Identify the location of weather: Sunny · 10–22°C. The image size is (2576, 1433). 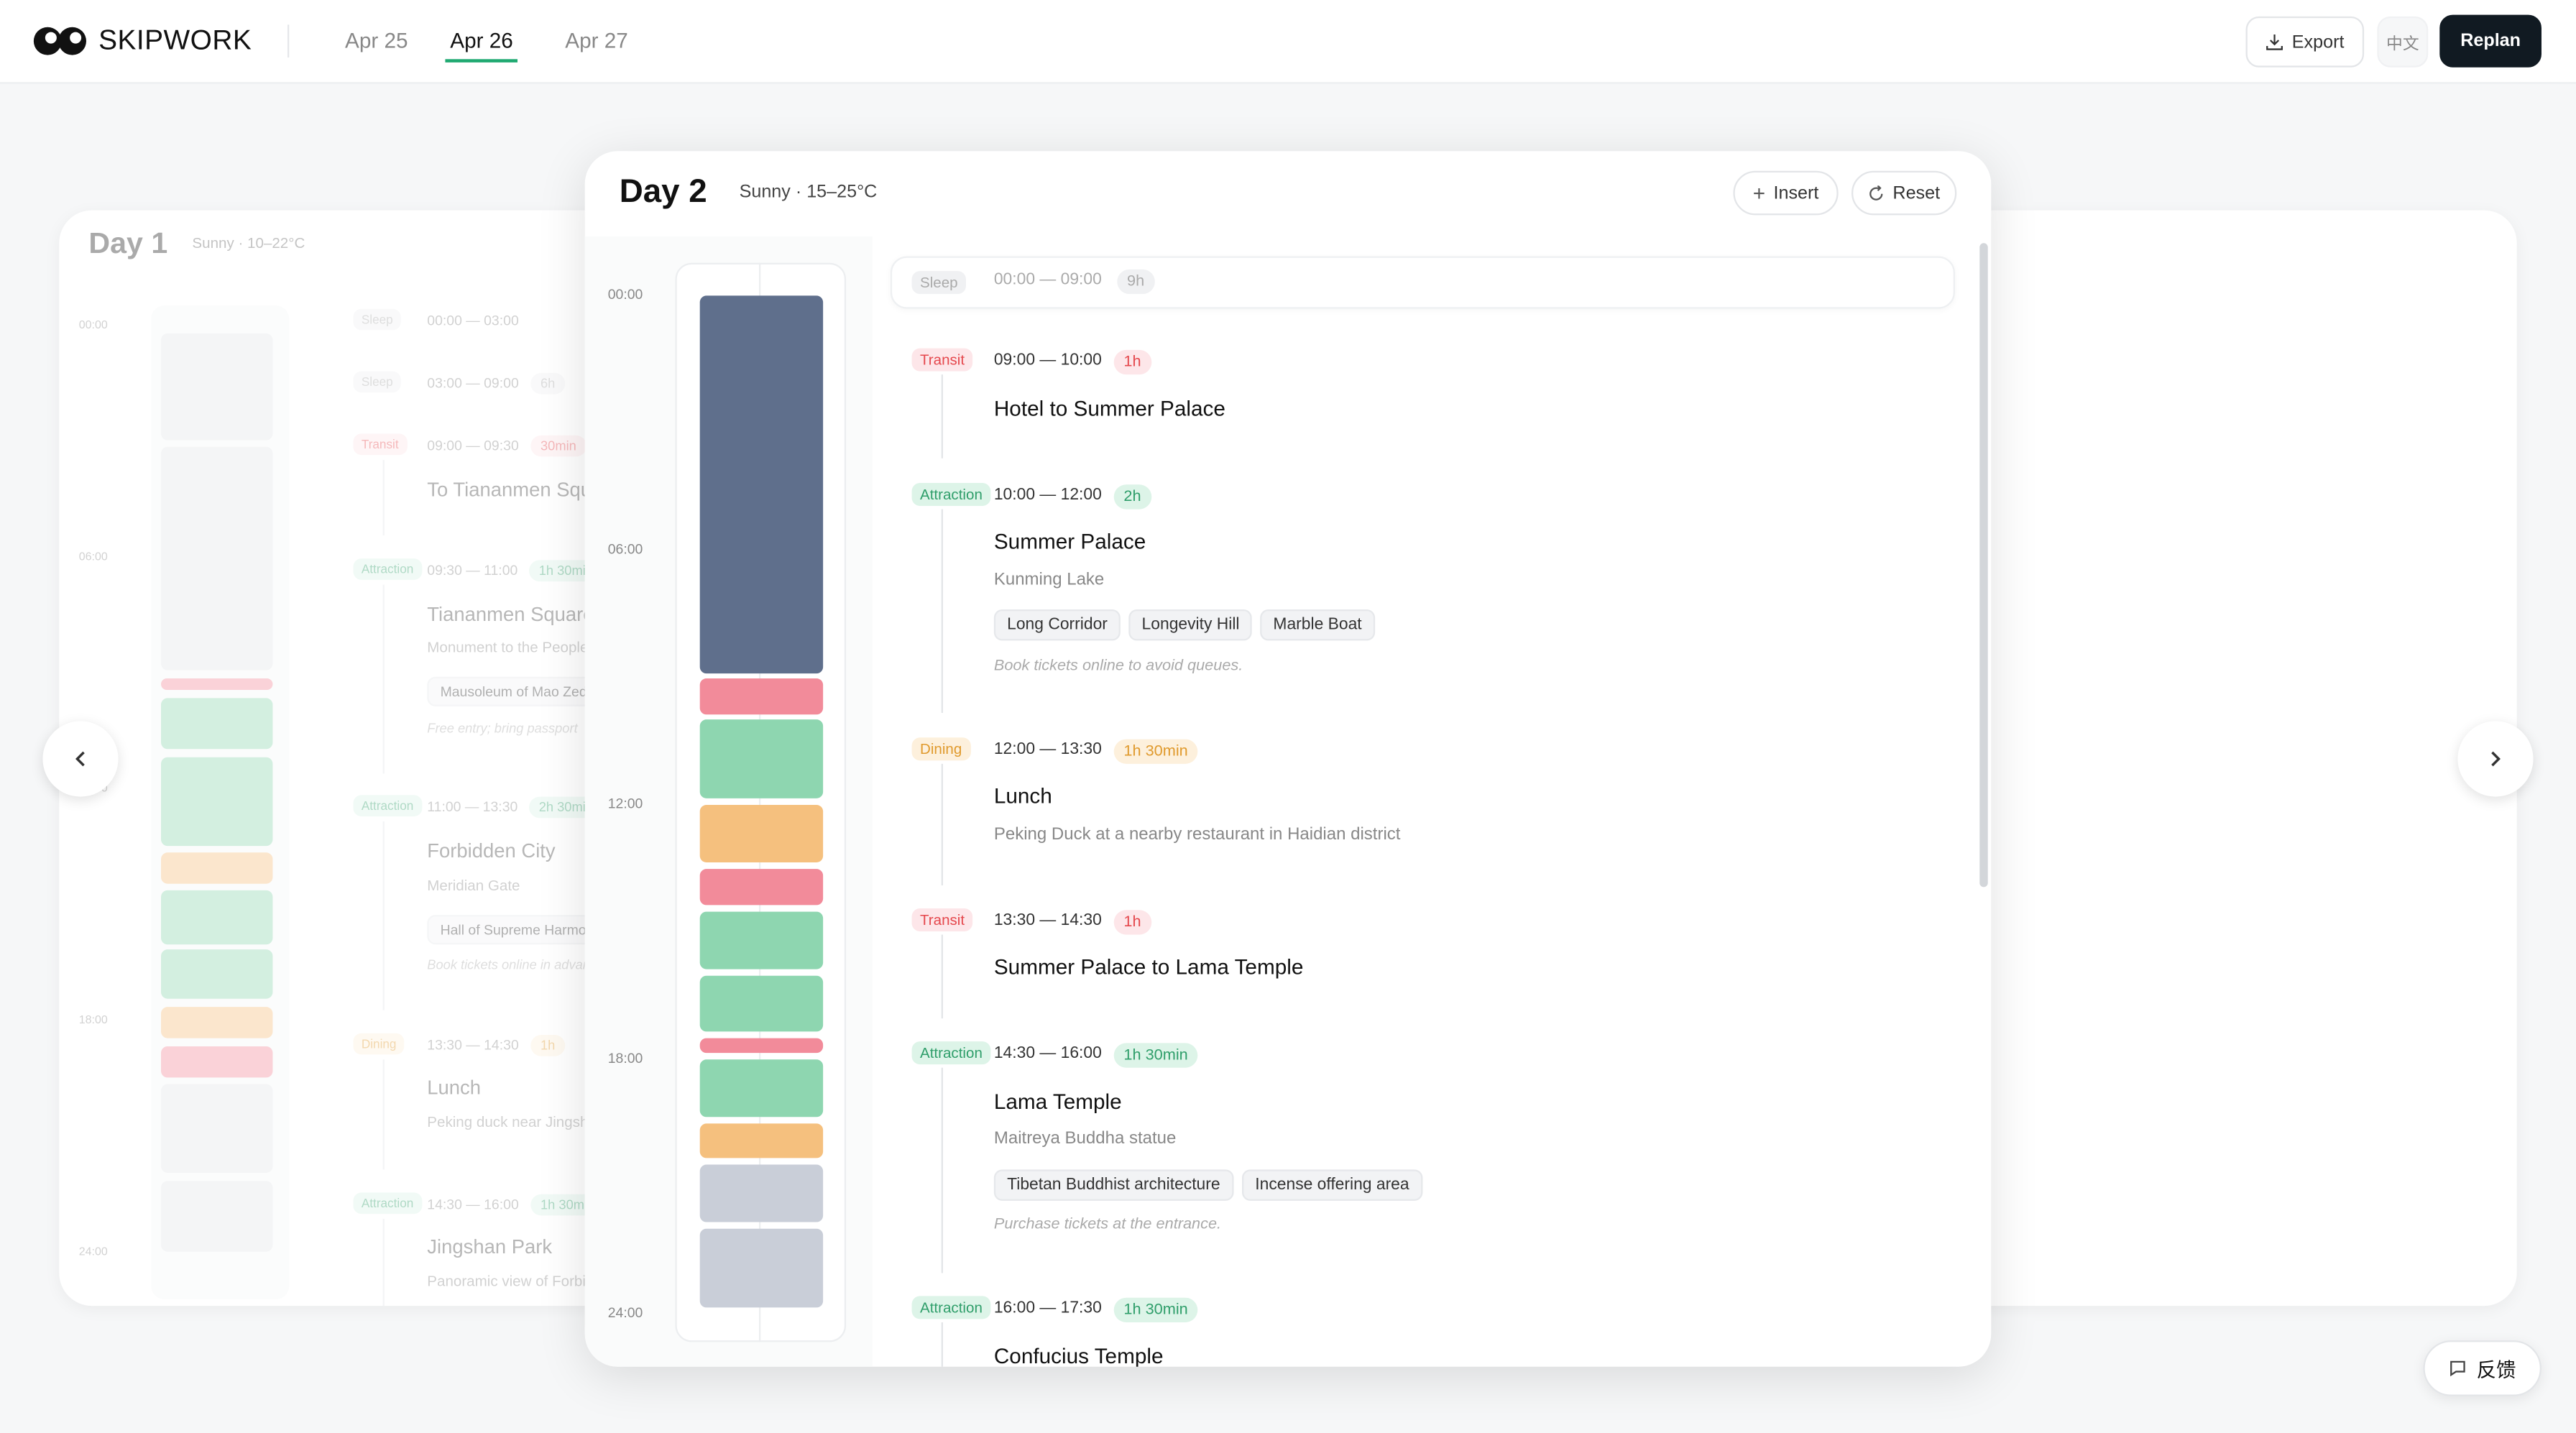
(248, 243).